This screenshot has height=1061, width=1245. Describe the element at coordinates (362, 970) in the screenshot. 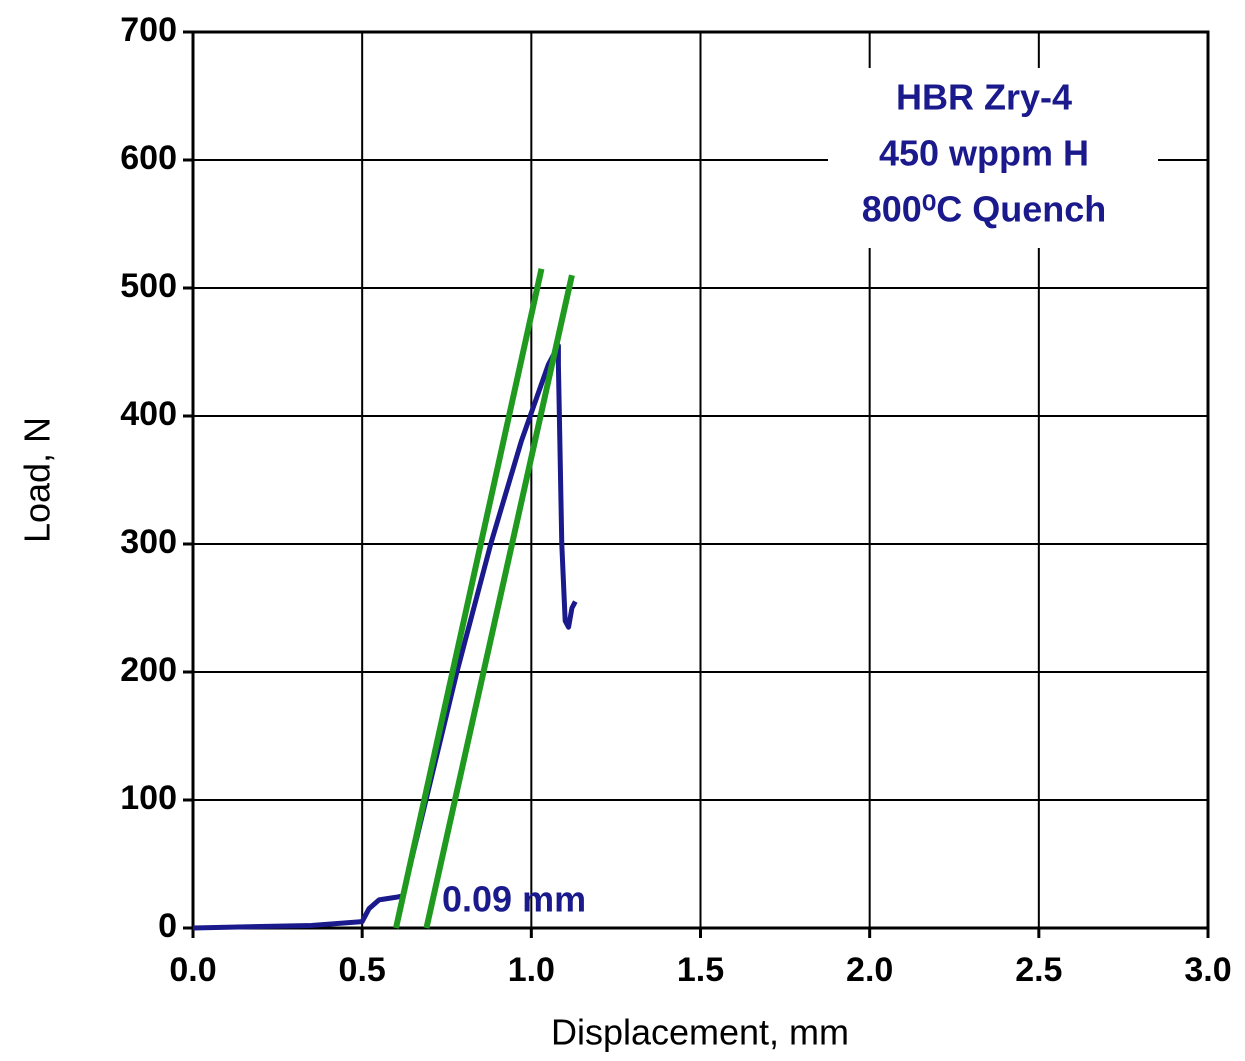

I see `x-tick-label: 0.5` at that location.